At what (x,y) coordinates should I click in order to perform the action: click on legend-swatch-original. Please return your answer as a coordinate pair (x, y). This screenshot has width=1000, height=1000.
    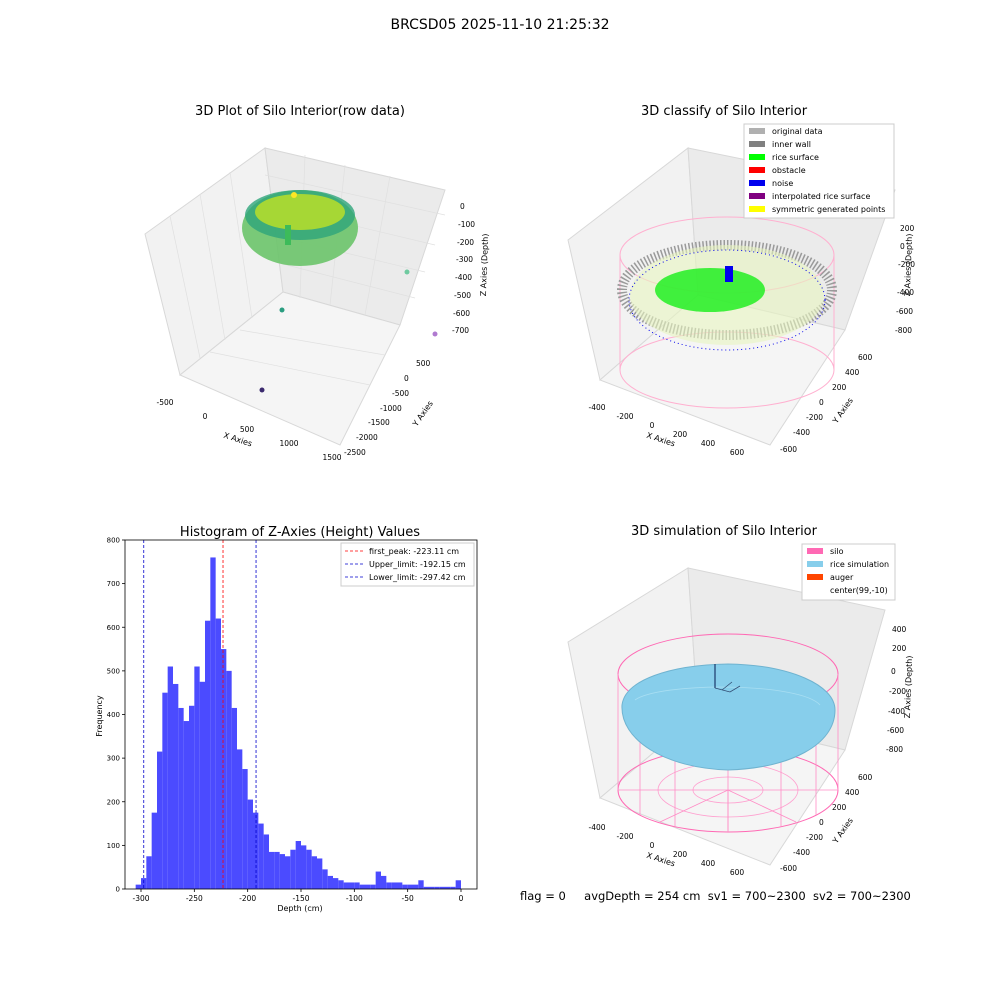
    Looking at the image, I should click on (757, 131).